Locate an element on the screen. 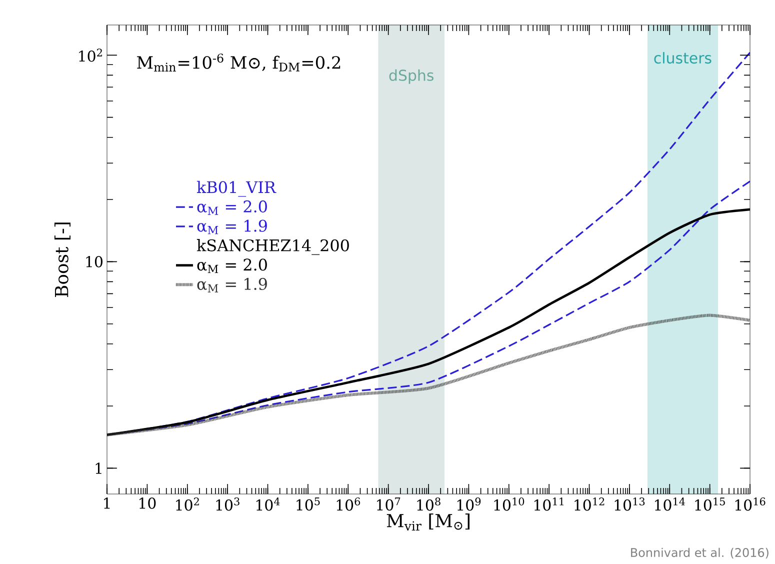 The image size is (775, 564). x-tick-label: 10$^{10}$ is located at coordinates (509, 504).